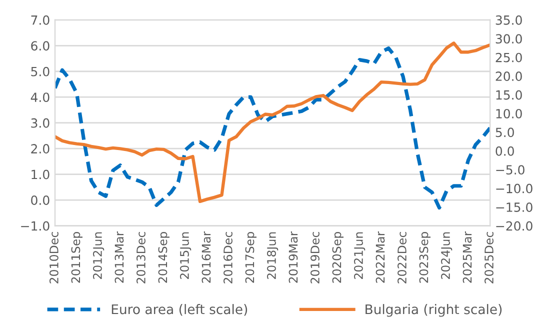  What do you see at coordinates (40, 123) in the screenshot?
I see `y-tick-label: 3.0` at bounding box center [40, 123].